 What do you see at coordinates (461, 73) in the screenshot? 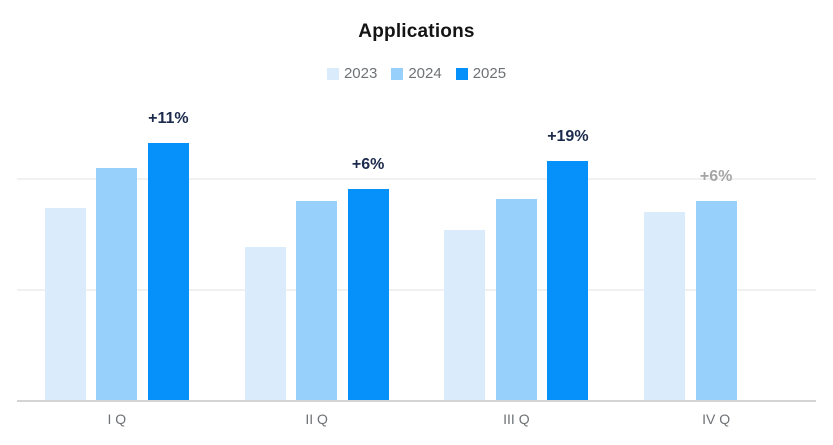
I see `legend-swatch-2025` at bounding box center [461, 73].